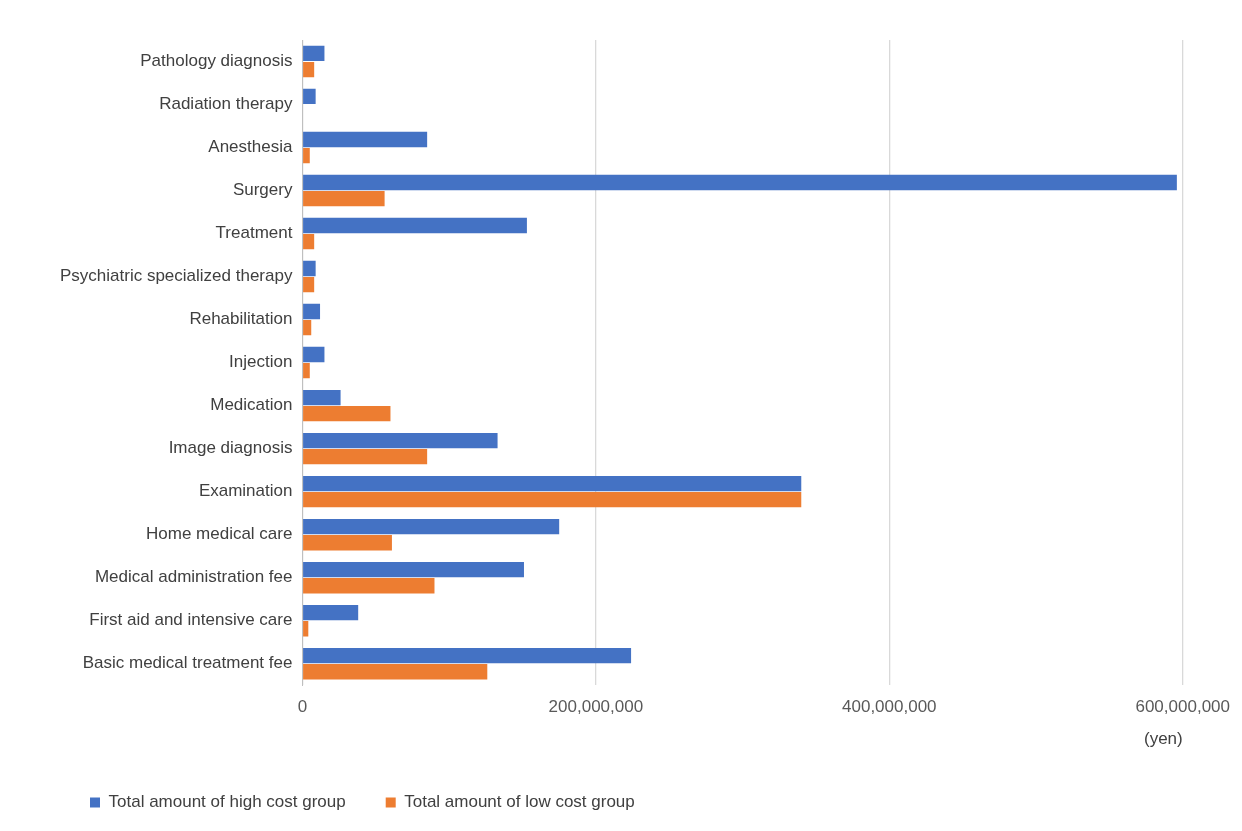 The width and height of the screenshot is (1242, 831). I want to click on x-tick-label: 200,000,000, so click(596, 707).